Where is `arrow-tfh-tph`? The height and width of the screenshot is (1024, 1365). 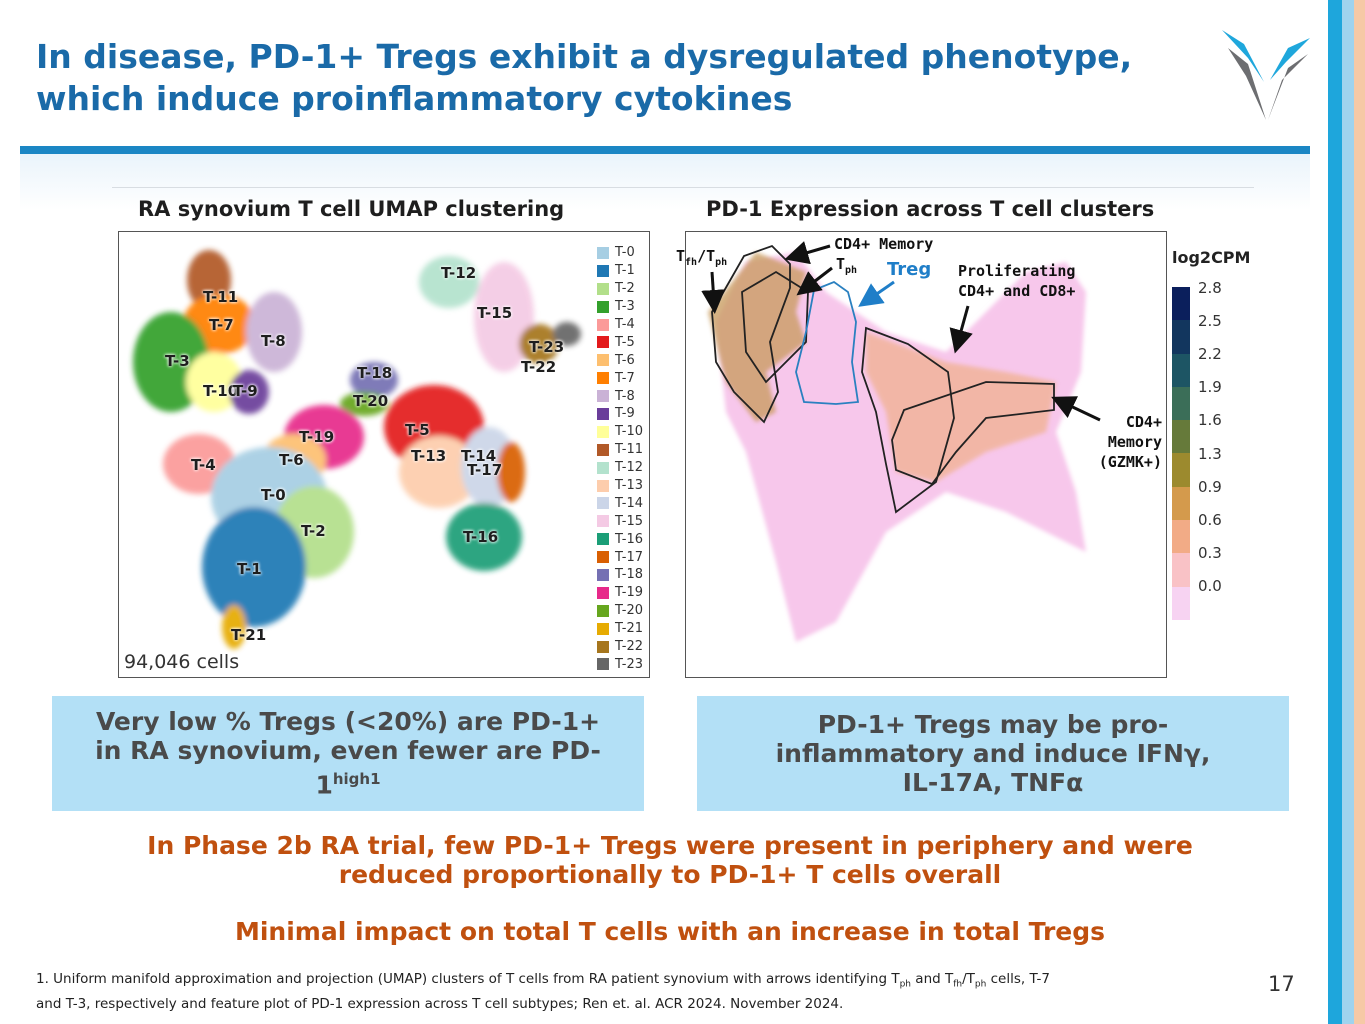
arrow-tfh-tph is located at coordinates (713, 292).